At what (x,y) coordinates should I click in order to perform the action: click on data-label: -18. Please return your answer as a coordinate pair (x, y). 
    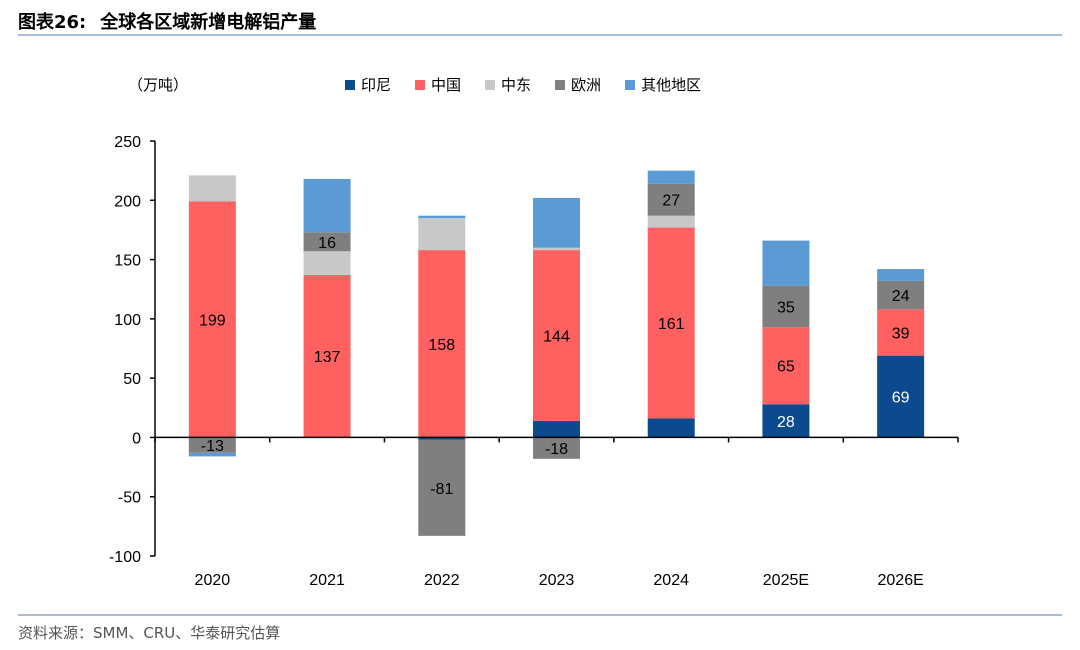
    Looking at the image, I should click on (556, 449).